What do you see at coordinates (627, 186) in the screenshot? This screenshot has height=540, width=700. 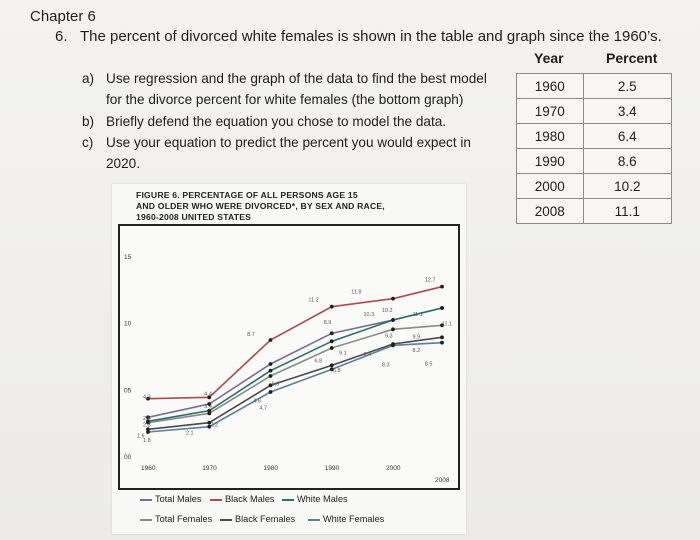 I see `percent-cell: 10.2` at bounding box center [627, 186].